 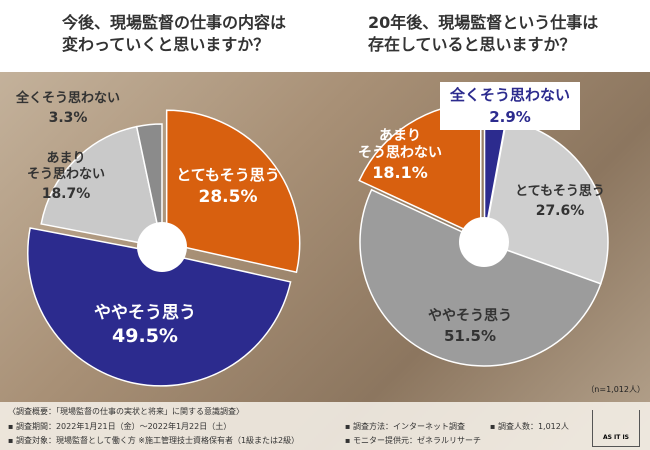 What do you see at coordinates (470, 336) in the screenshot?
I see `value-label: 51.5%` at bounding box center [470, 336].